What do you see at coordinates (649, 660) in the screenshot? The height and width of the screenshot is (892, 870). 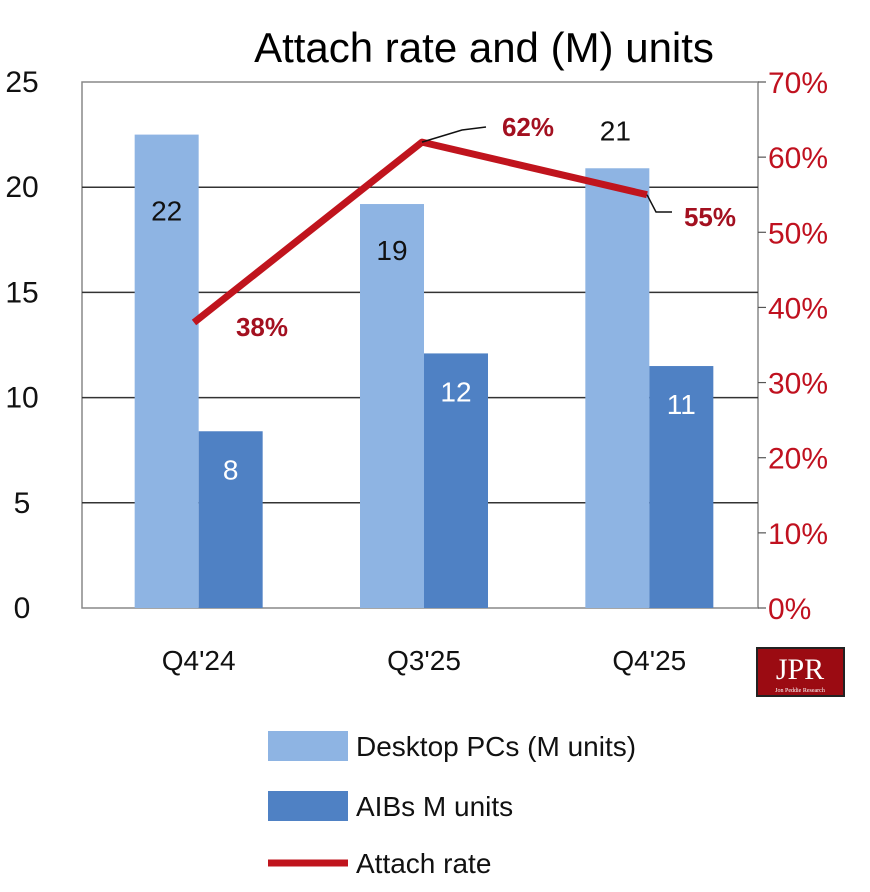 I see `category-label: Q4'25` at bounding box center [649, 660].